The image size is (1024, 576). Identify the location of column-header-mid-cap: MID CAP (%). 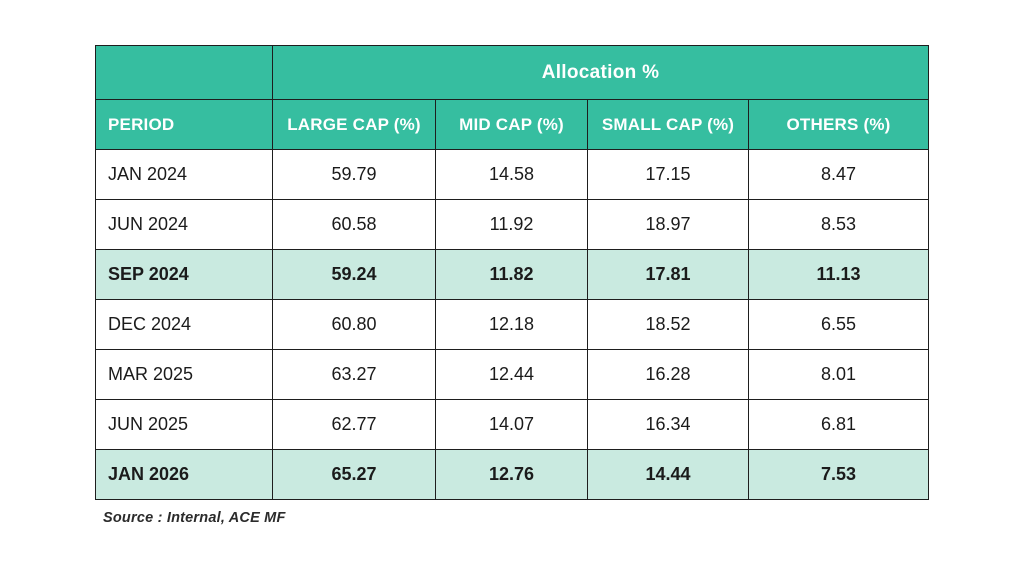
(511, 124).